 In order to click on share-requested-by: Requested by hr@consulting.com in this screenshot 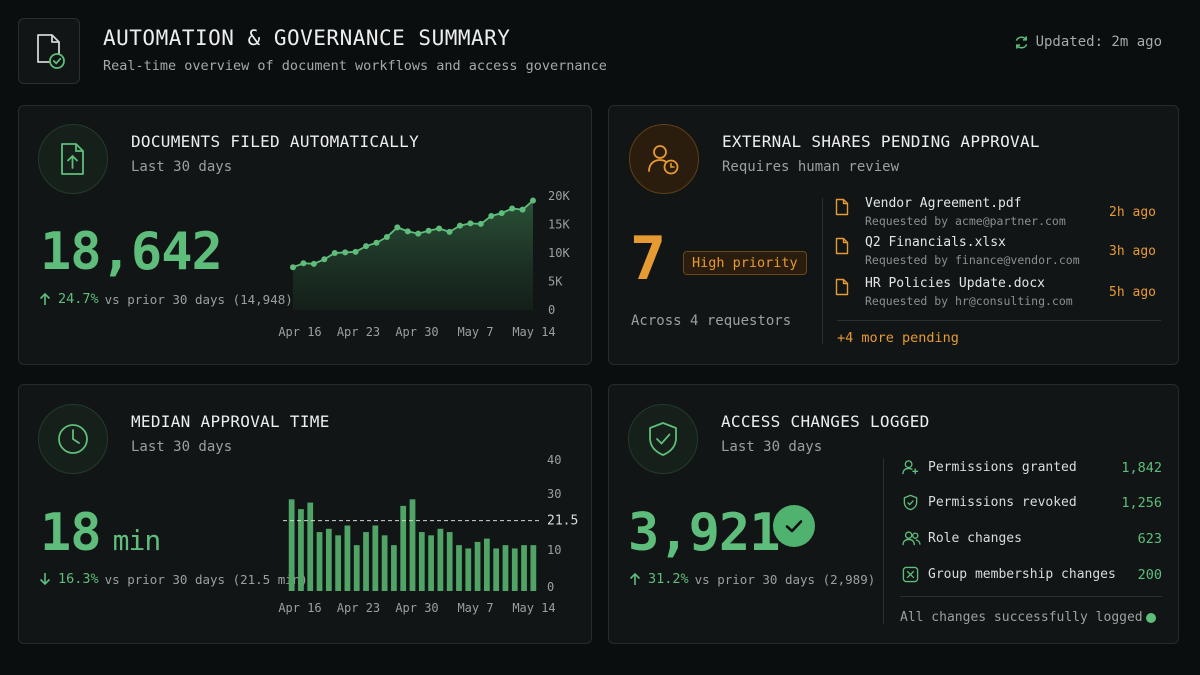, I will do `click(969, 301)`.